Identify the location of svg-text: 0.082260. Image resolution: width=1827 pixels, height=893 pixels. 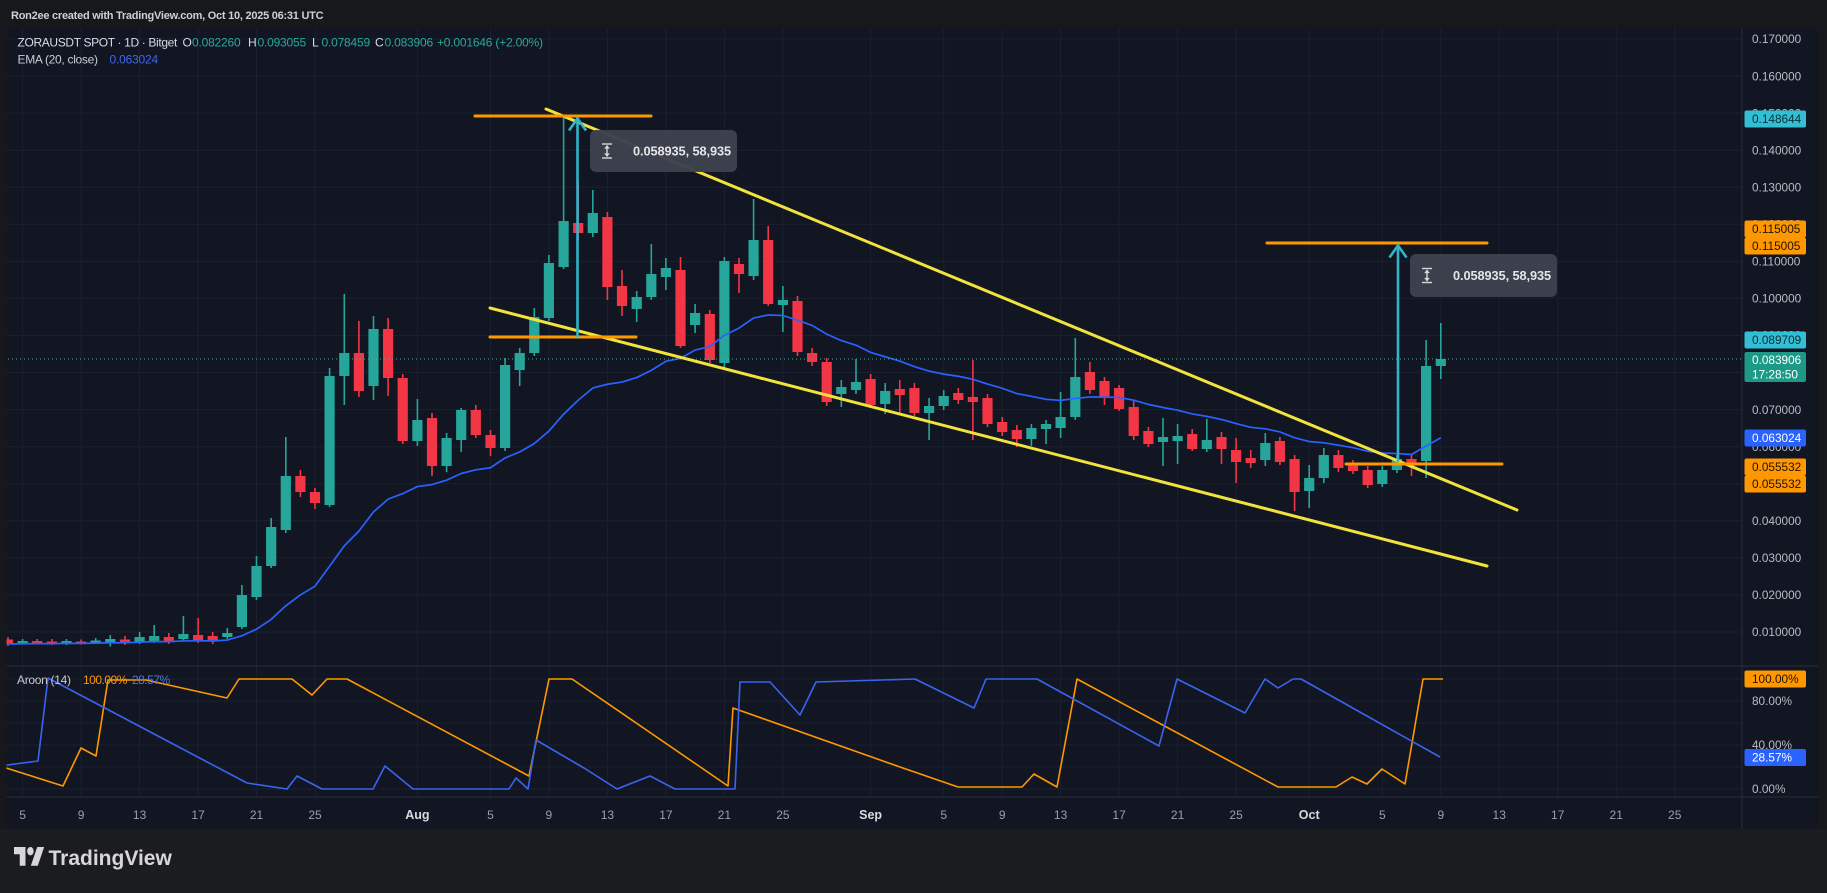
(216, 43).